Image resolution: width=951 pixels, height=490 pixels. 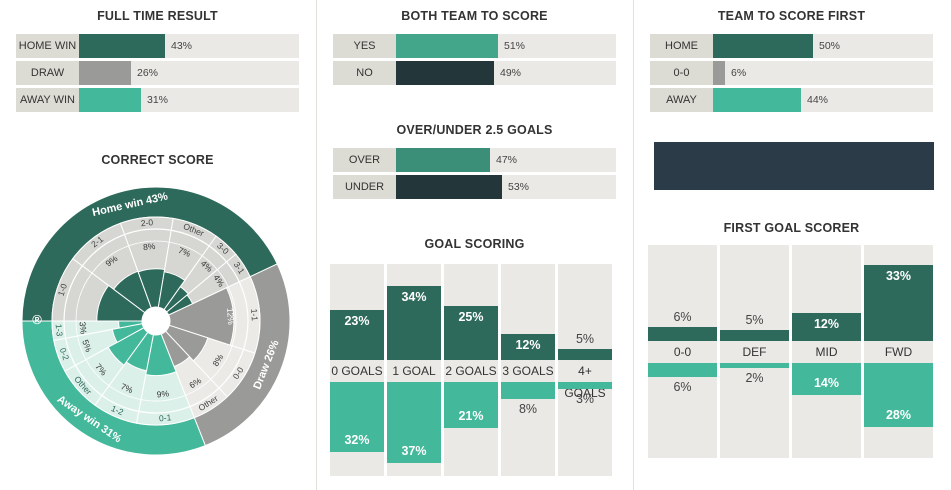 I want to click on brand-logo: ®, so click(x=37, y=319).